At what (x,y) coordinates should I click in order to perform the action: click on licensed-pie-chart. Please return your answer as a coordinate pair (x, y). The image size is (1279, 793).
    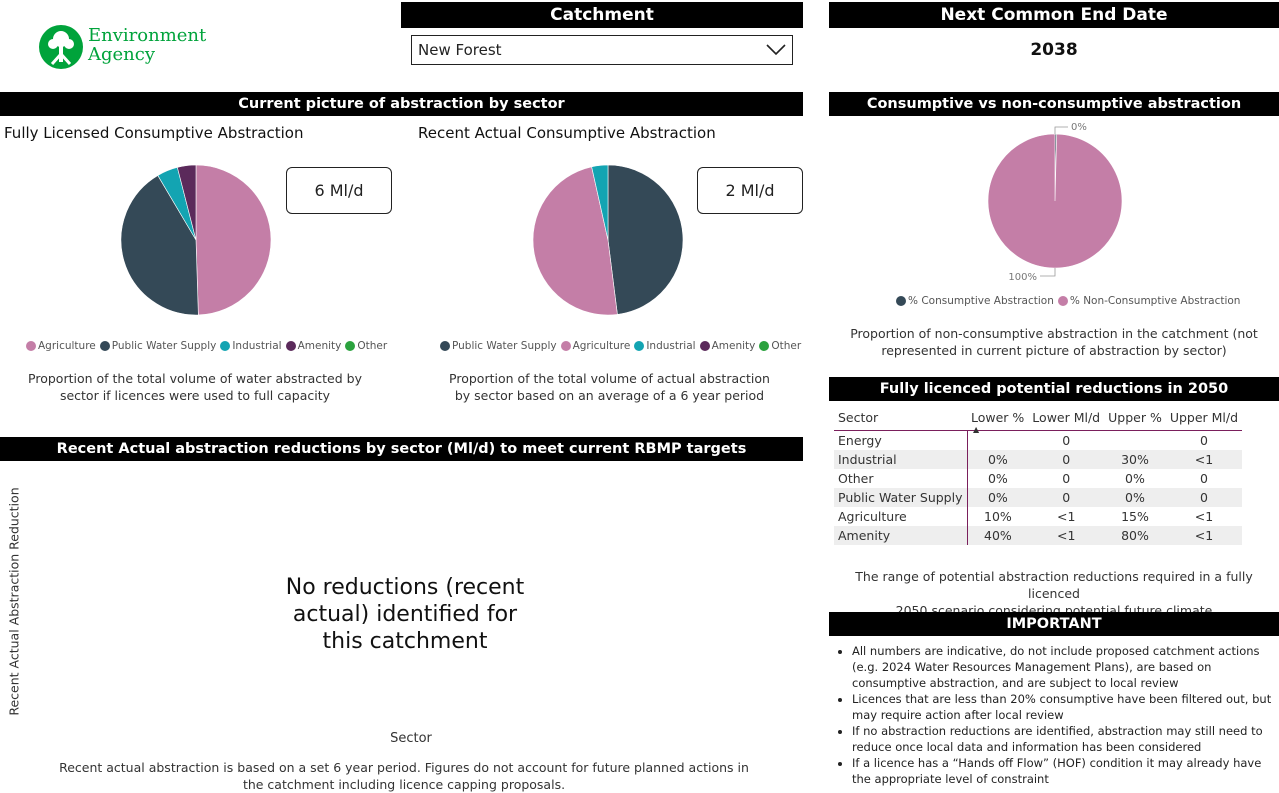
    Looking at the image, I should click on (196, 240).